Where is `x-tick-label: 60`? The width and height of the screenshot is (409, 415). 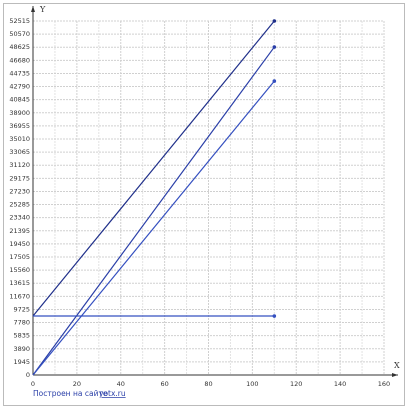
x-tick-label: 60 is located at coordinates (164, 384).